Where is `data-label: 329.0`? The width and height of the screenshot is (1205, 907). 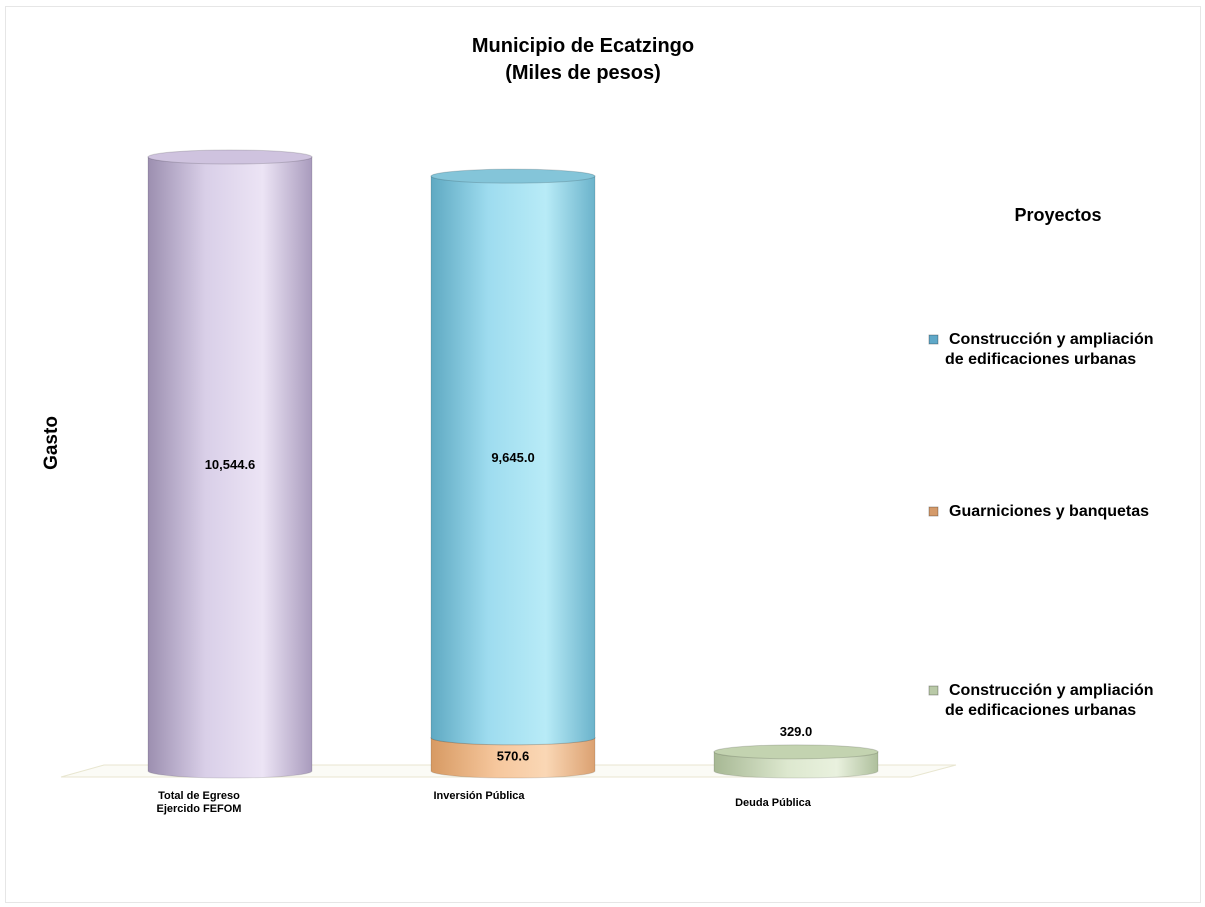
data-label: 329.0 is located at coordinates (796, 731).